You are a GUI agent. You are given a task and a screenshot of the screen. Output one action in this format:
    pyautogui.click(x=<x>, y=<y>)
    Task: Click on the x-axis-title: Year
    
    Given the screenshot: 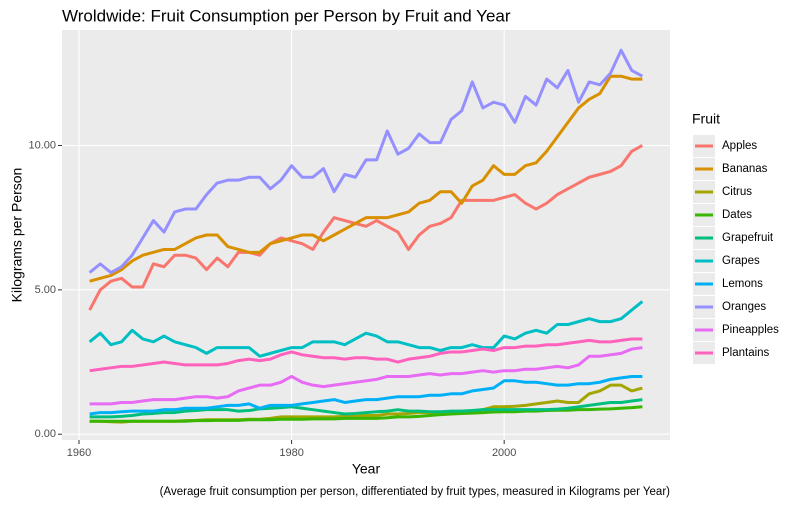 What is the action you would take?
    pyautogui.click(x=366, y=469)
    